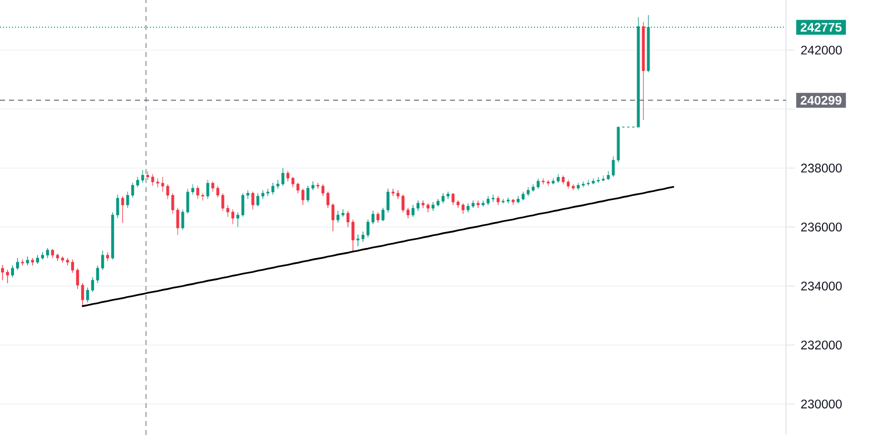 The width and height of the screenshot is (874, 435). I want to click on y-tick-label: 232000, so click(821, 345).